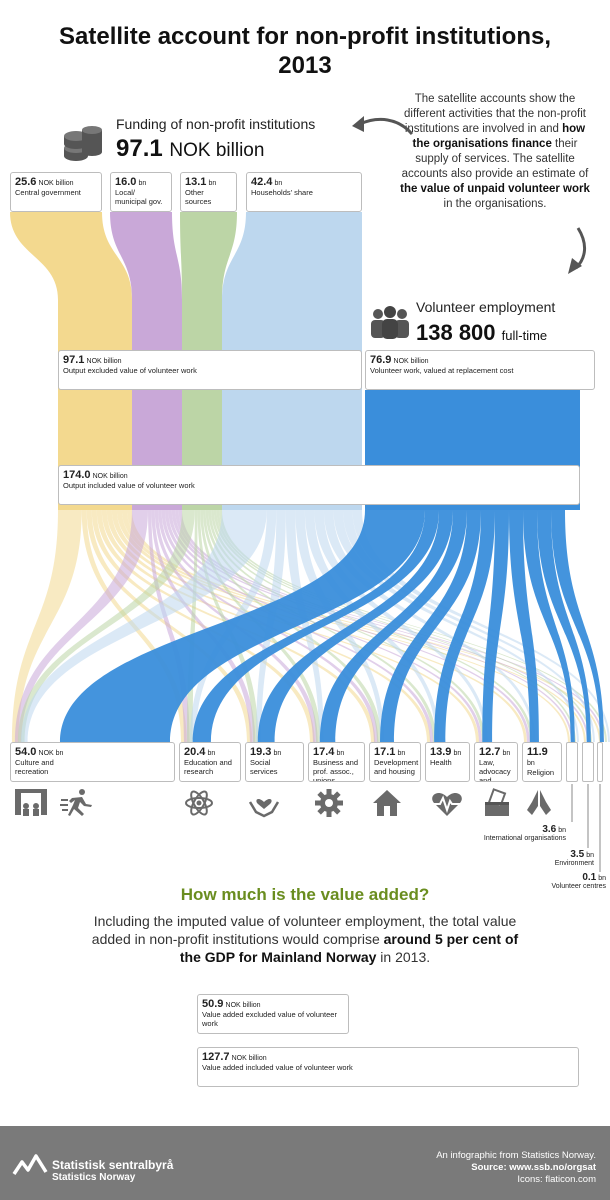 The image size is (610, 1200). I want to click on flow-households-narrow, so click(292, 256).